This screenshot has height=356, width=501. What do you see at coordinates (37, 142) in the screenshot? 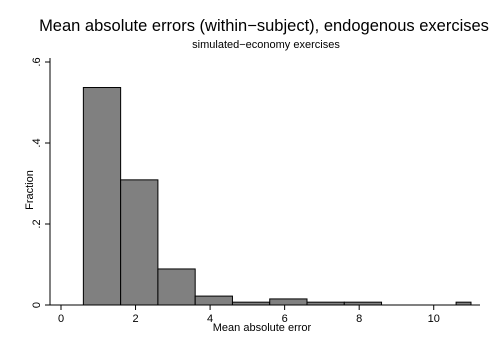
I see `y-tick-label: .4` at bounding box center [37, 142].